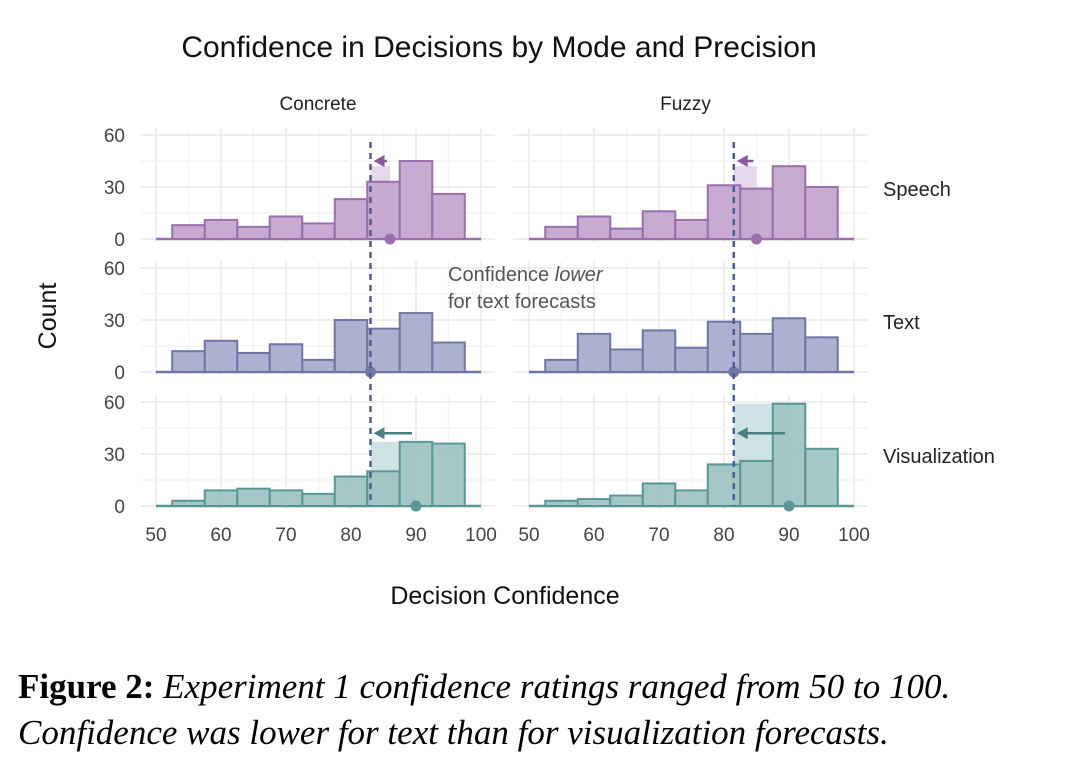 This screenshot has height=774, width=1065. I want to click on panel-visualization-fuzzy: 50 60 70 80 90 100, so click(691, 470).